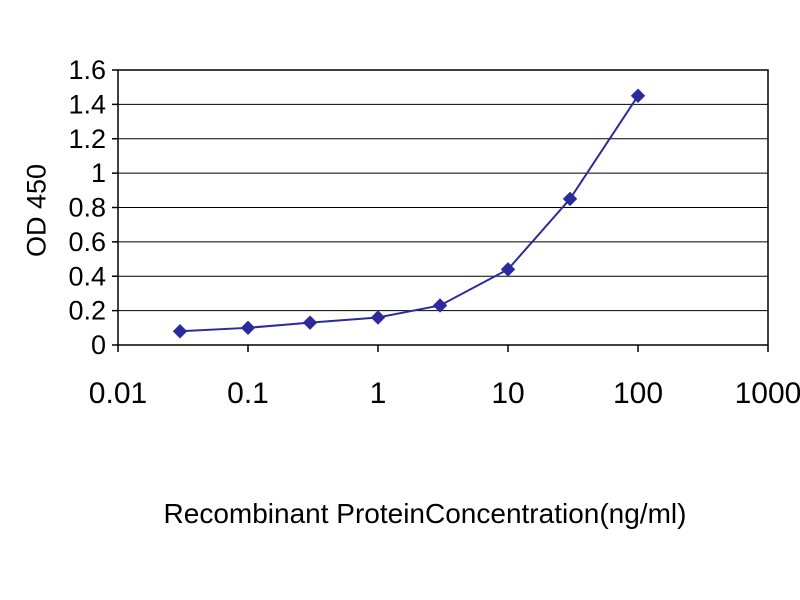 The image size is (800, 600). What do you see at coordinates (248, 393) in the screenshot?
I see `x-tick-label: 0.1` at bounding box center [248, 393].